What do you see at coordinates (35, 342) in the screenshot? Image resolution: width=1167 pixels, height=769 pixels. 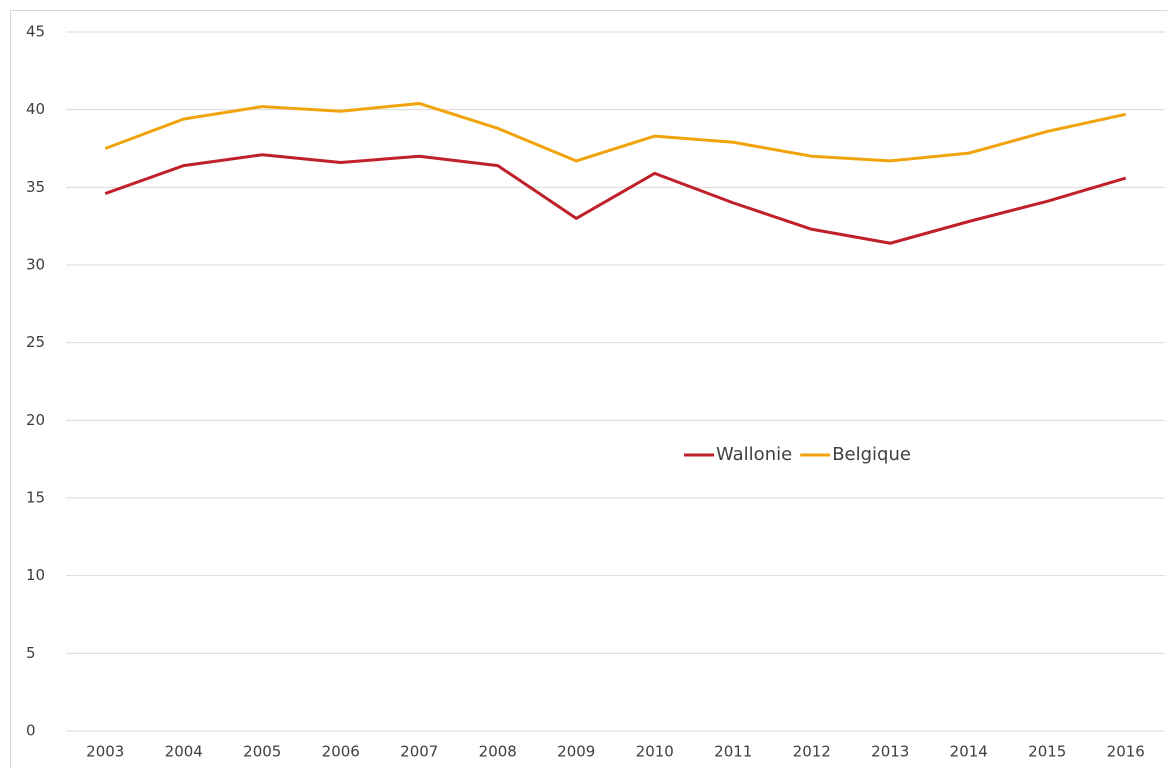 I see `y-tick-label: 25` at bounding box center [35, 342].